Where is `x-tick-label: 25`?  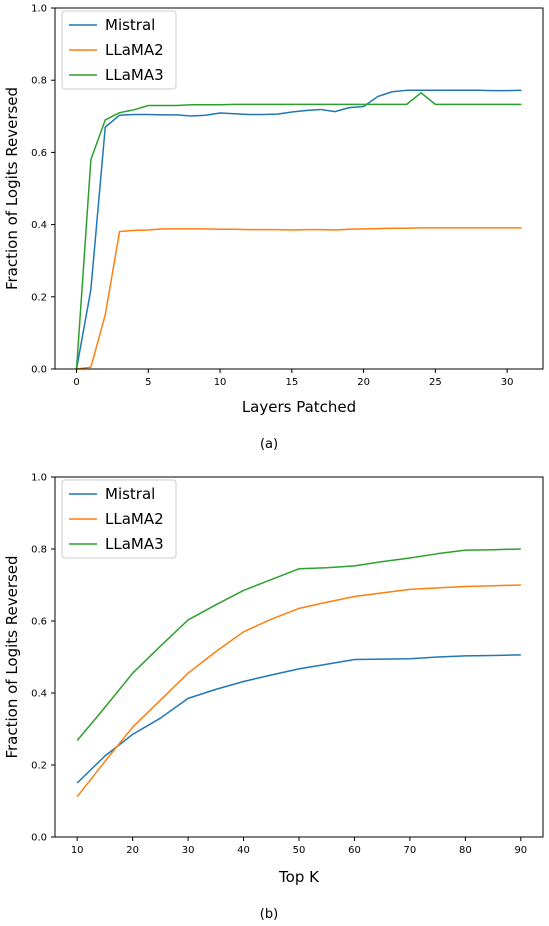
x-tick-label: 25 is located at coordinates (435, 382).